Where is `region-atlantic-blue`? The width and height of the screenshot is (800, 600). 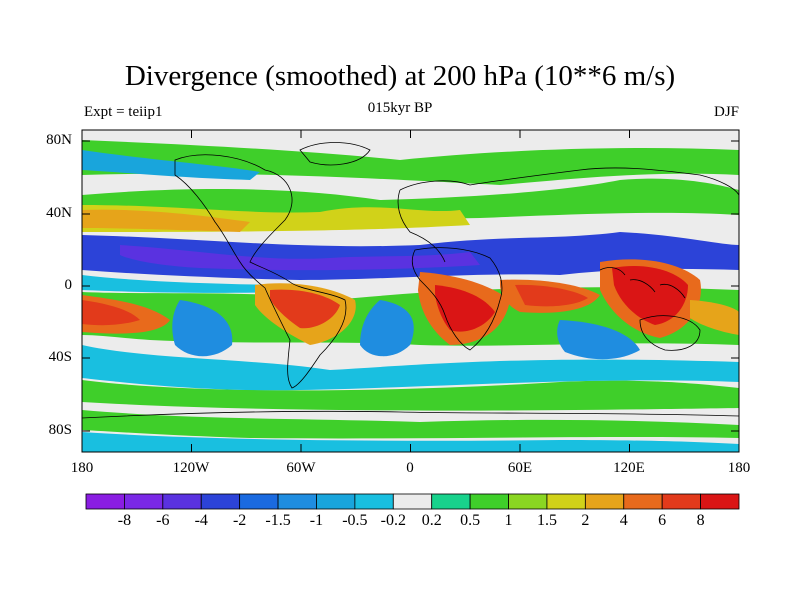
region-atlantic-blue is located at coordinates (387, 328).